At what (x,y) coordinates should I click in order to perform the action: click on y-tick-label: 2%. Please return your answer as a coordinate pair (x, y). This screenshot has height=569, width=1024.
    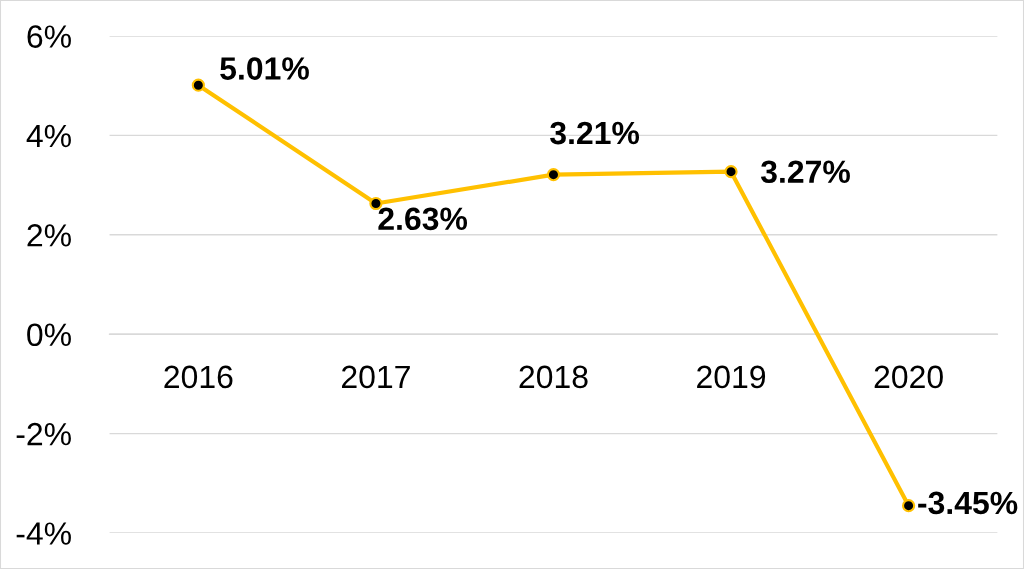
    Looking at the image, I should click on (49, 235).